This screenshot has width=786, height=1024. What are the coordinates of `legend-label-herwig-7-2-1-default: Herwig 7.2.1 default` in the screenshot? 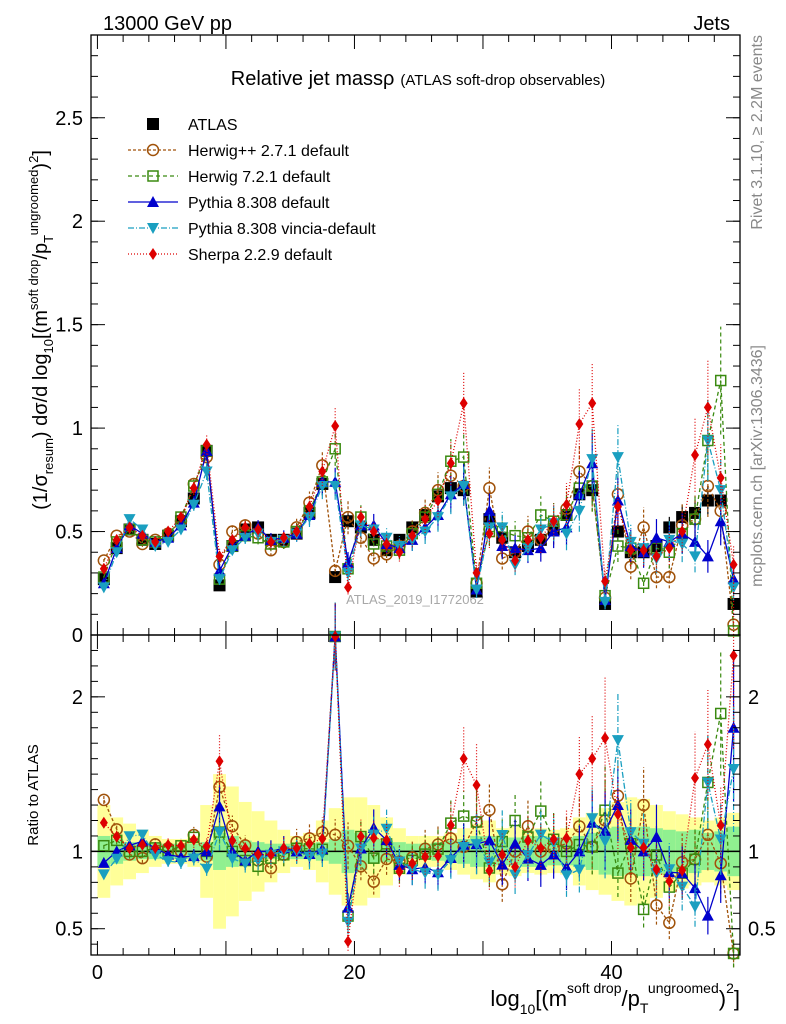 It's located at (259, 177).